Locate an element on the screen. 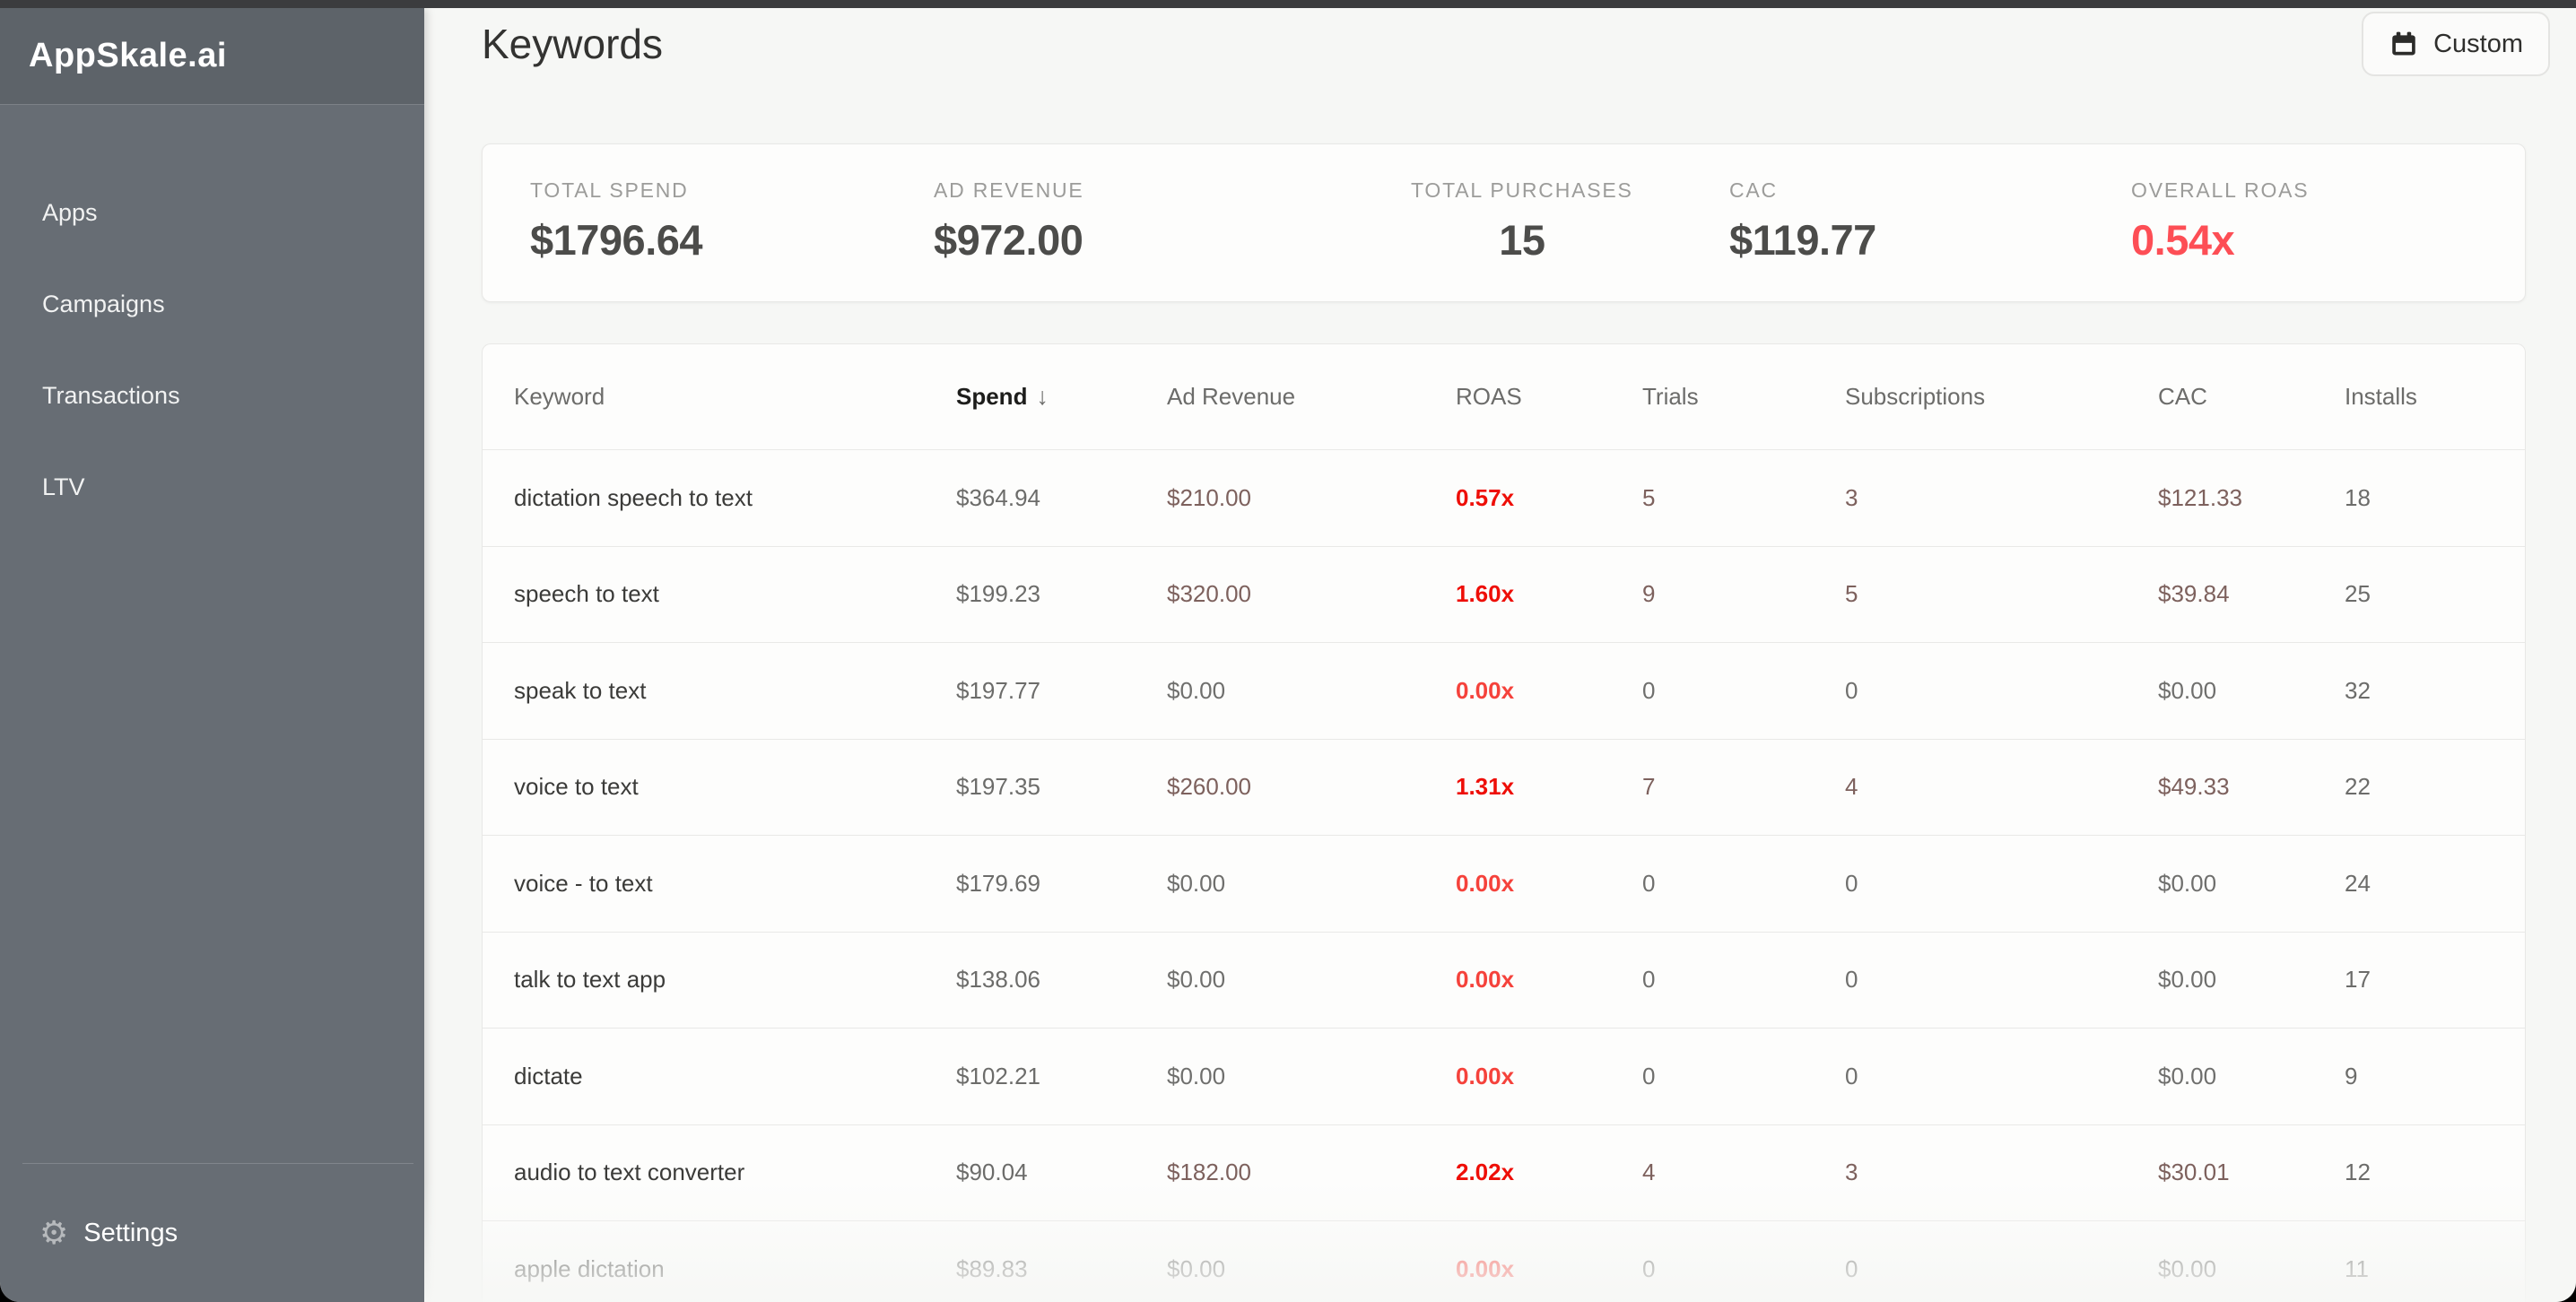 The image size is (2576, 1302). stat-block: TOTAL SPEND $1796.64 is located at coordinates (616, 221).